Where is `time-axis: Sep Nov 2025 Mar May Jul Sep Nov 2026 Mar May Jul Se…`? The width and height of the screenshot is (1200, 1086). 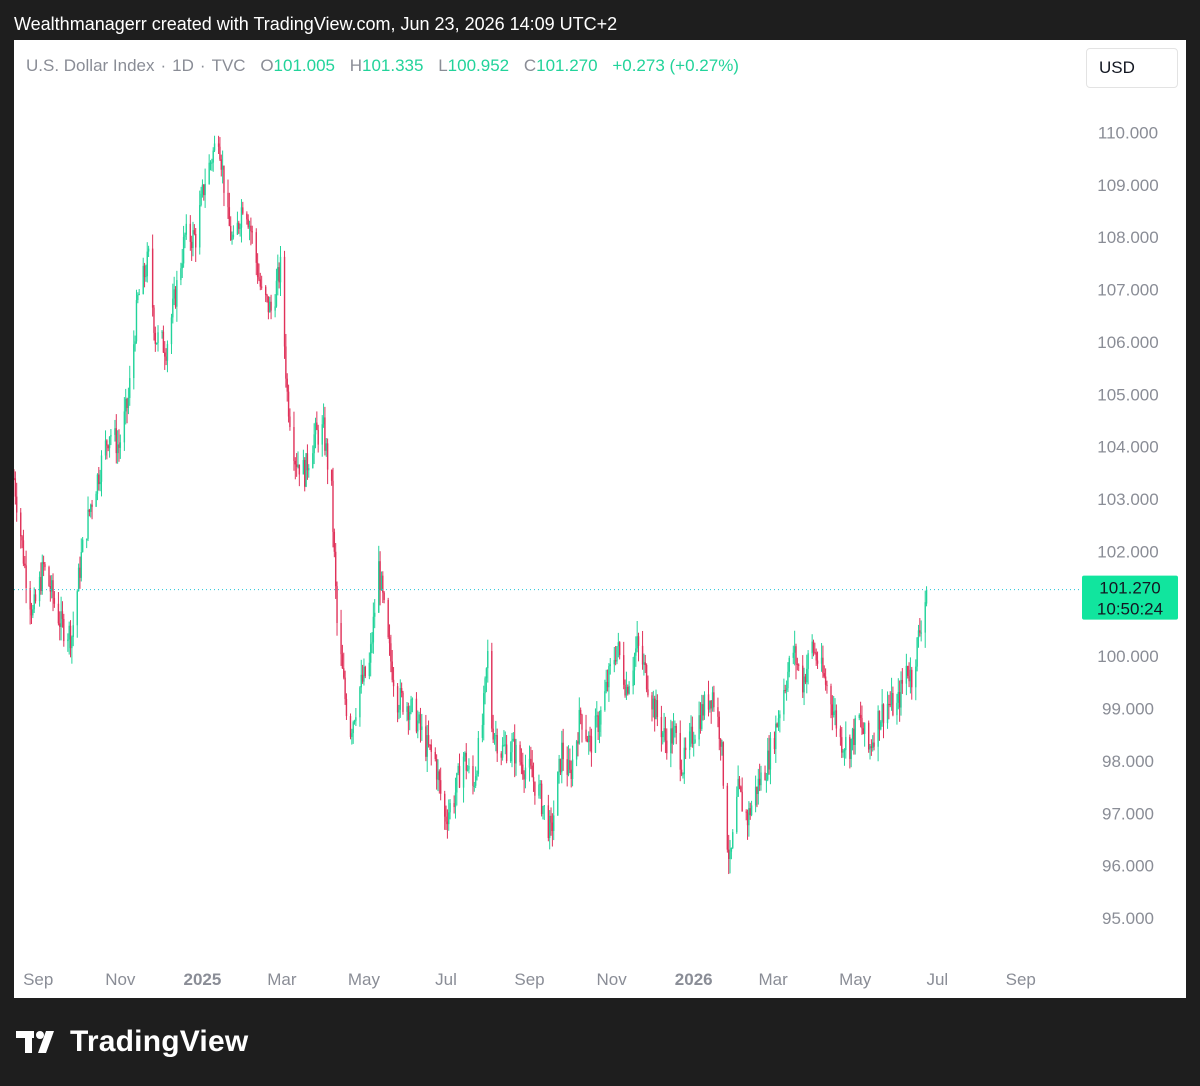
time-axis: Sep Nov 2025 Mar May Jul Sep Nov 2026 Mar May Jul Se… is located at coordinates (529, 979).